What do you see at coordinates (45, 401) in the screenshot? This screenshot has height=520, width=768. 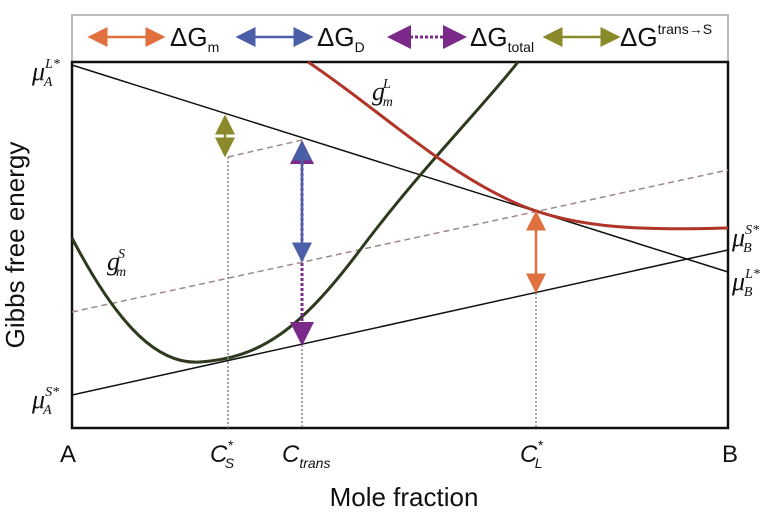 I see `left-label: μS* A` at bounding box center [45, 401].